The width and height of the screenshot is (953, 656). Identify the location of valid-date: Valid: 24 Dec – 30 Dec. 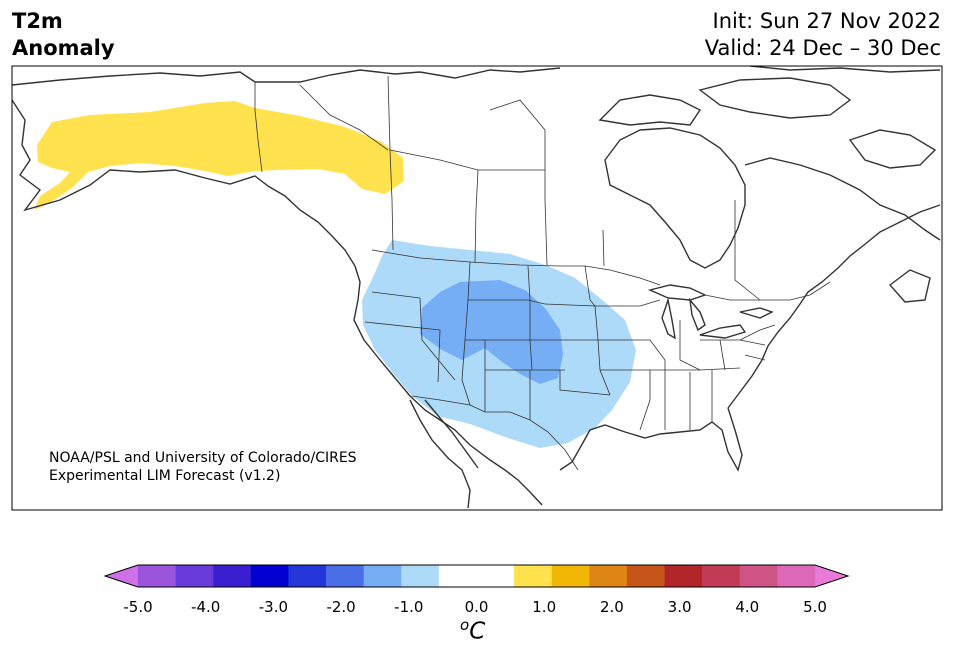
(822, 48).